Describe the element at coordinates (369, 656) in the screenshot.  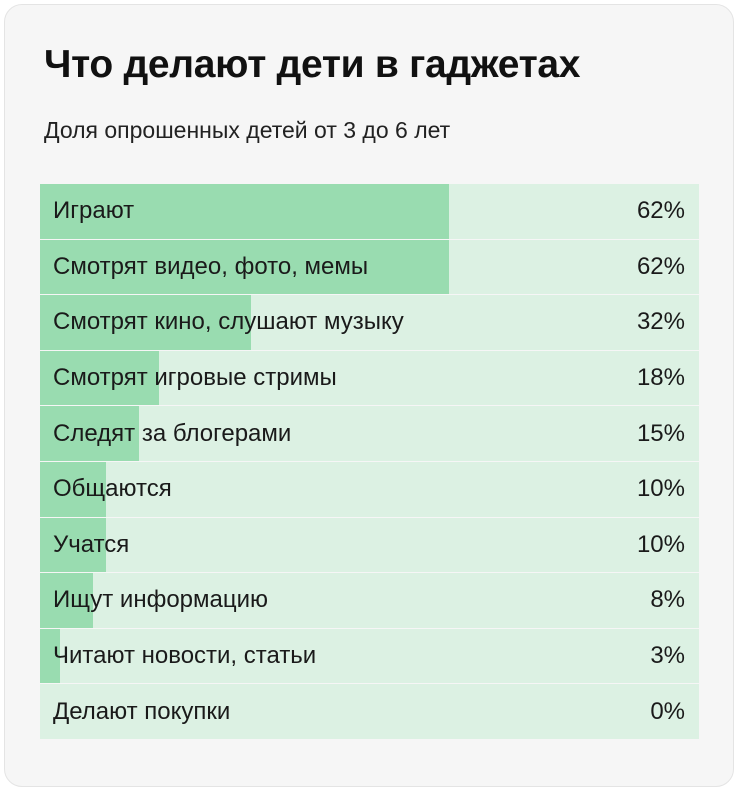
I see `bar-row: Читают новости, статьи 3%` at that location.